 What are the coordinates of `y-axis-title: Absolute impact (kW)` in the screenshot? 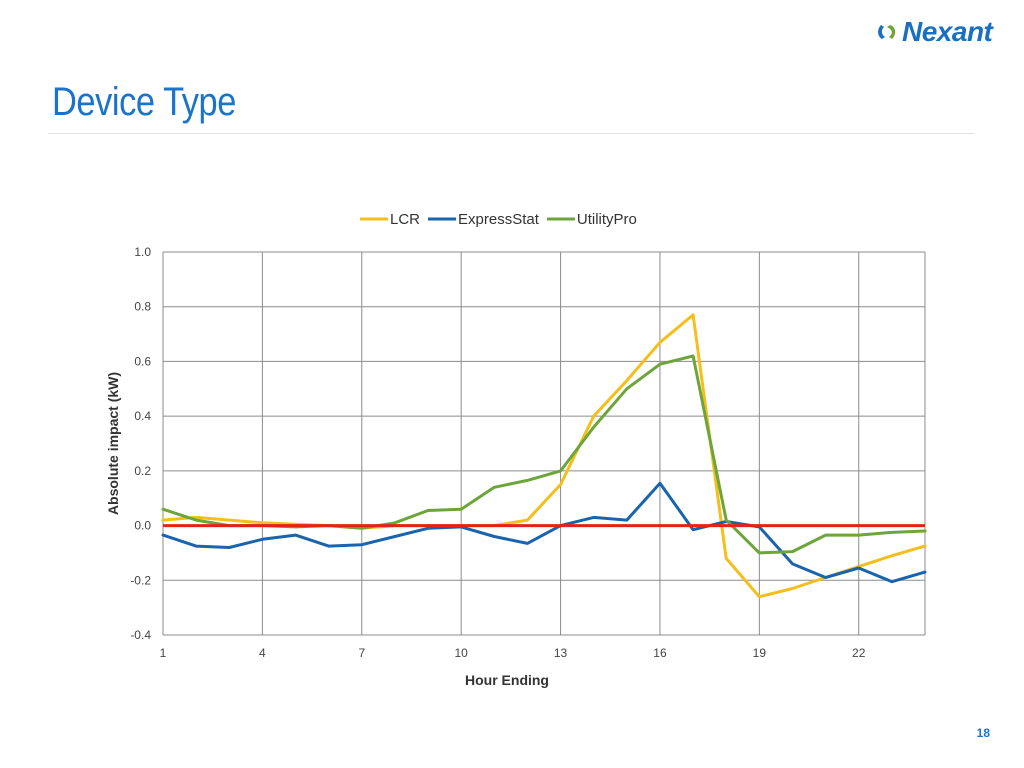 It's located at (113, 443).